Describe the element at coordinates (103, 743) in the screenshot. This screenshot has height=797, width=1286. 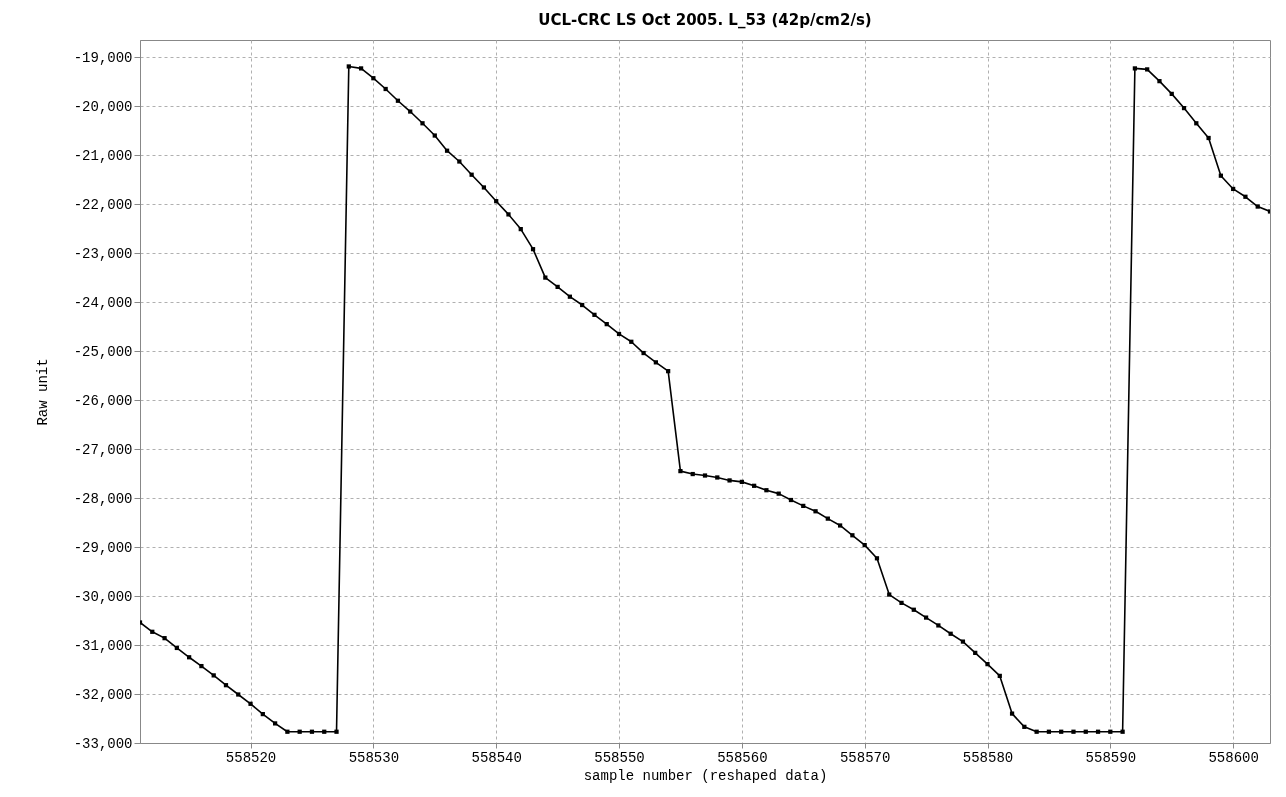
I see `y-tick-label: -33,000` at that location.